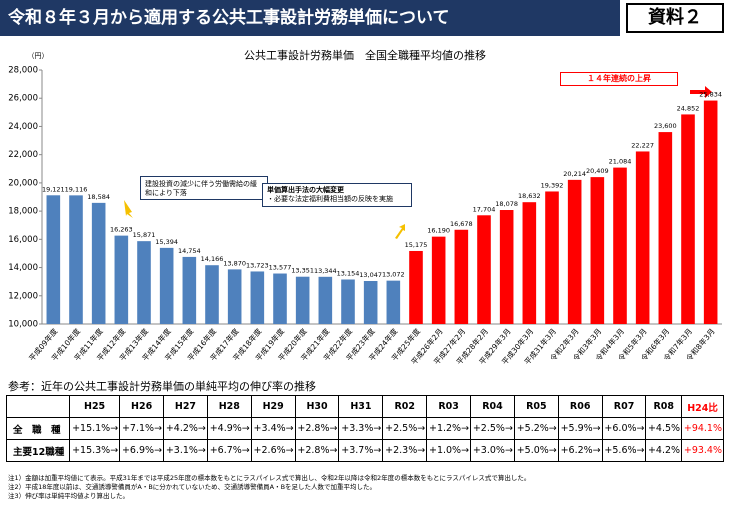 The width and height of the screenshot is (730, 505). Describe the element at coordinates (162, 386) in the screenshot. I see `table-title: 参考：近年の公共工事設計労務単価の単純平均の伸び率の推移` at that location.